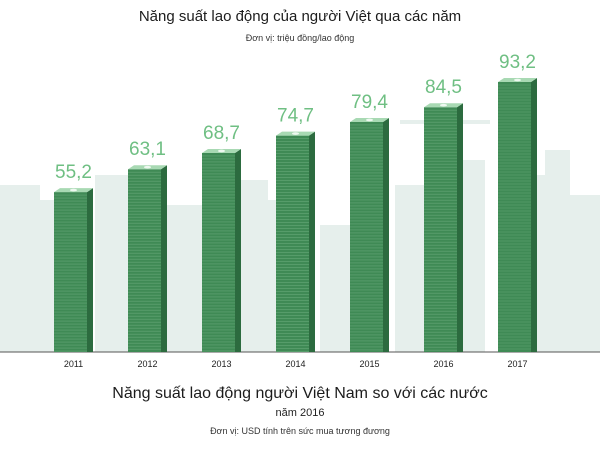 Image resolution: width=600 pixels, height=450 pixels. What do you see at coordinates (369, 102) in the screenshot?
I see `bar-value-label: 79,4` at bounding box center [369, 102].